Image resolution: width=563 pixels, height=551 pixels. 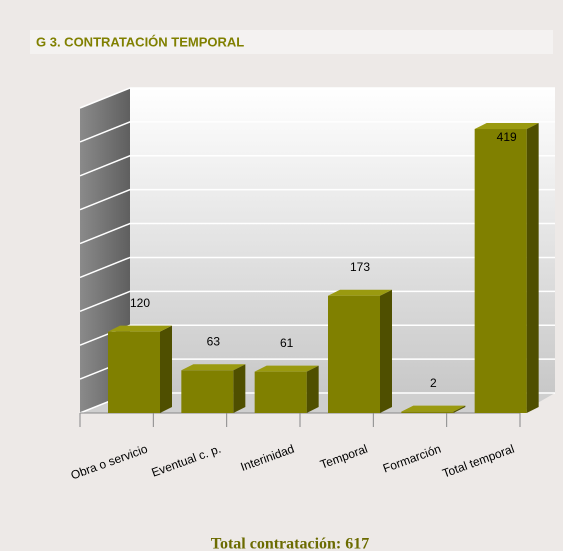 What do you see at coordinates (214, 341) in the screenshot?
I see `data-label: 63` at bounding box center [214, 341].